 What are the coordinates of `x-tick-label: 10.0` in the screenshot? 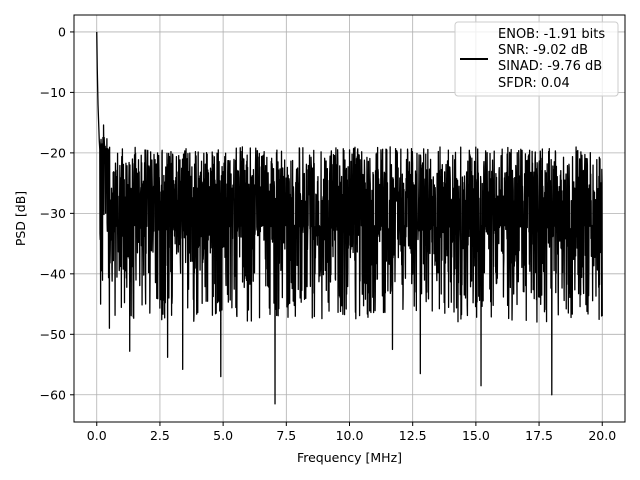 It's located at (350, 435).